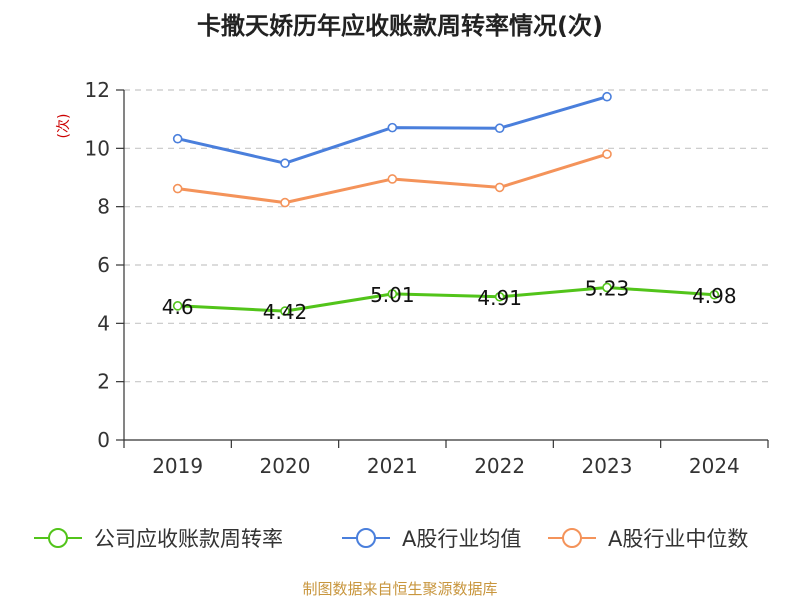 This screenshot has width=800, height=600. I want to click on data-label: 4.6, so click(178, 307).